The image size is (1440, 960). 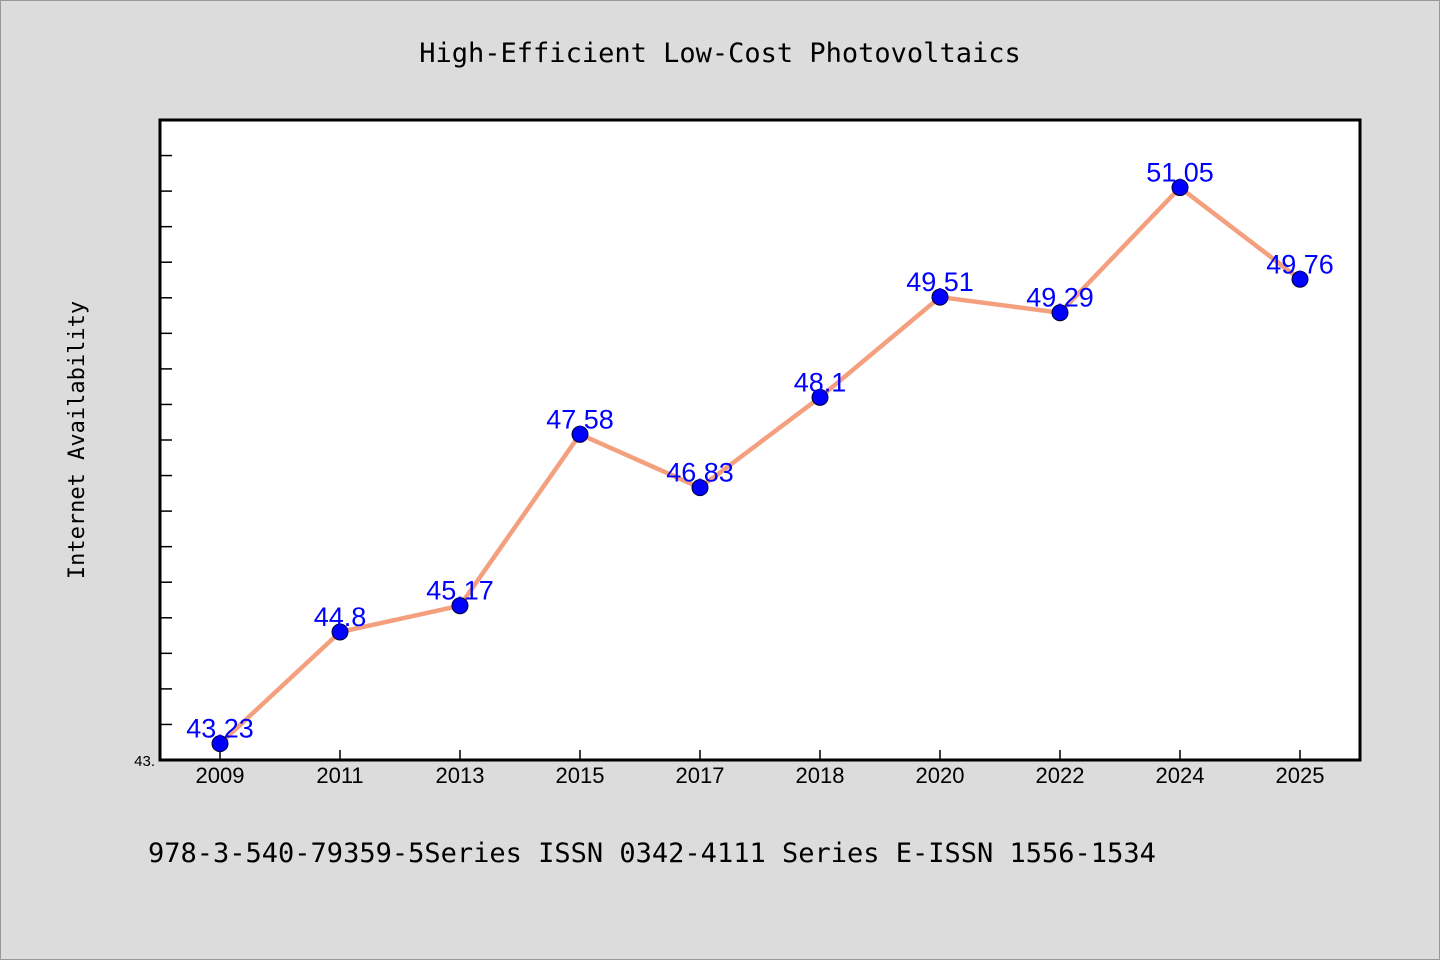 What do you see at coordinates (820, 382) in the screenshot?
I see `data-label: 48.1` at bounding box center [820, 382].